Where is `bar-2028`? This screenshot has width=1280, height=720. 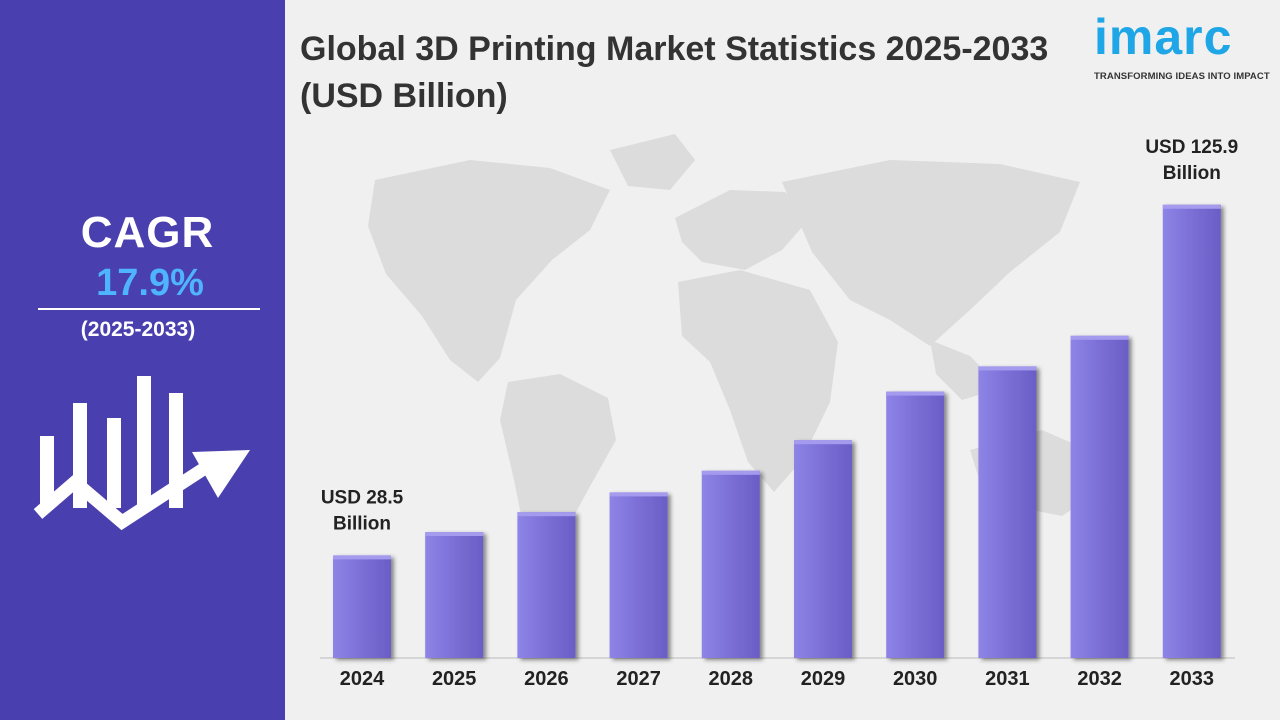
bar-2028 is located at coordinates (730, 564).